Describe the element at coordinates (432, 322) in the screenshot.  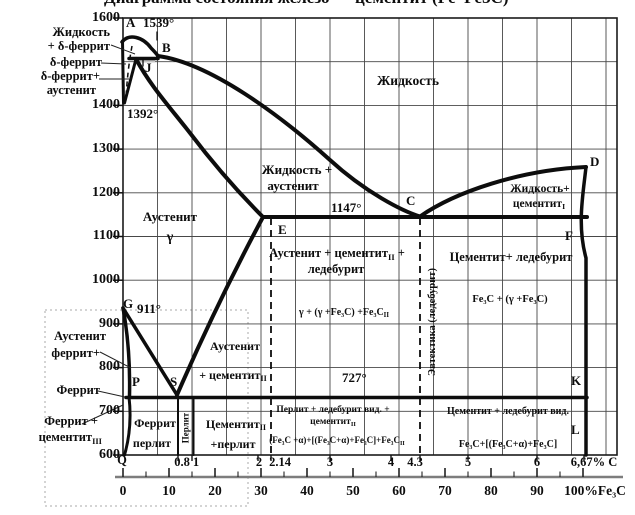
I see `label-eutectic-ledeburite-vertical: Эвтектика (ледебурит)` at that location.